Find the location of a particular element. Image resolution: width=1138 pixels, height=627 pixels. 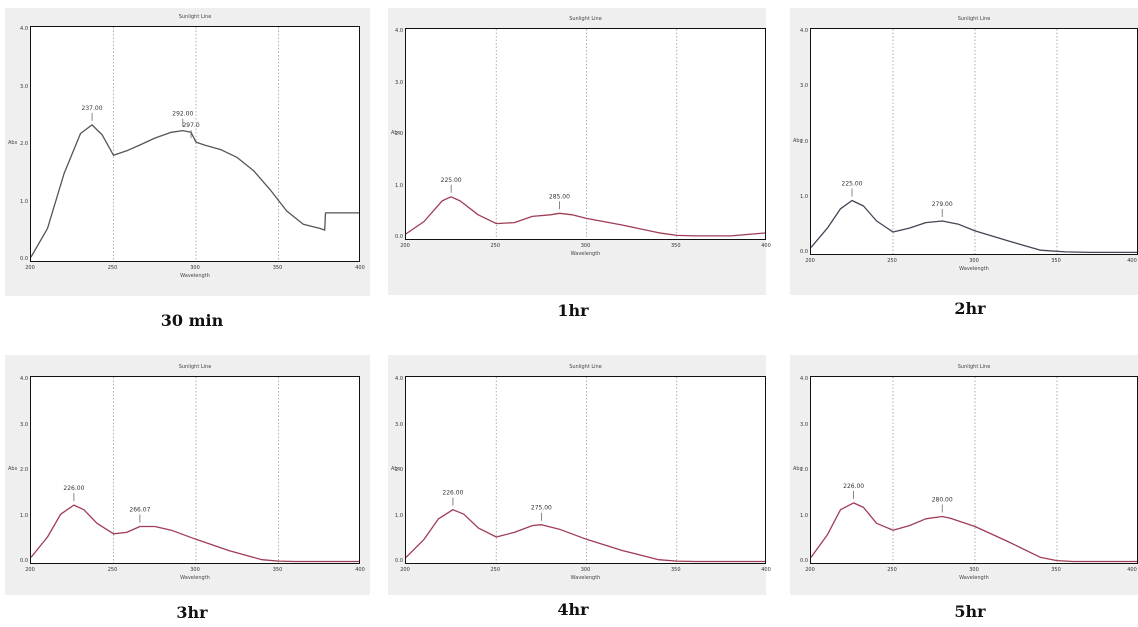

peak-label: 280.00 is located at coordinates (942, 500).